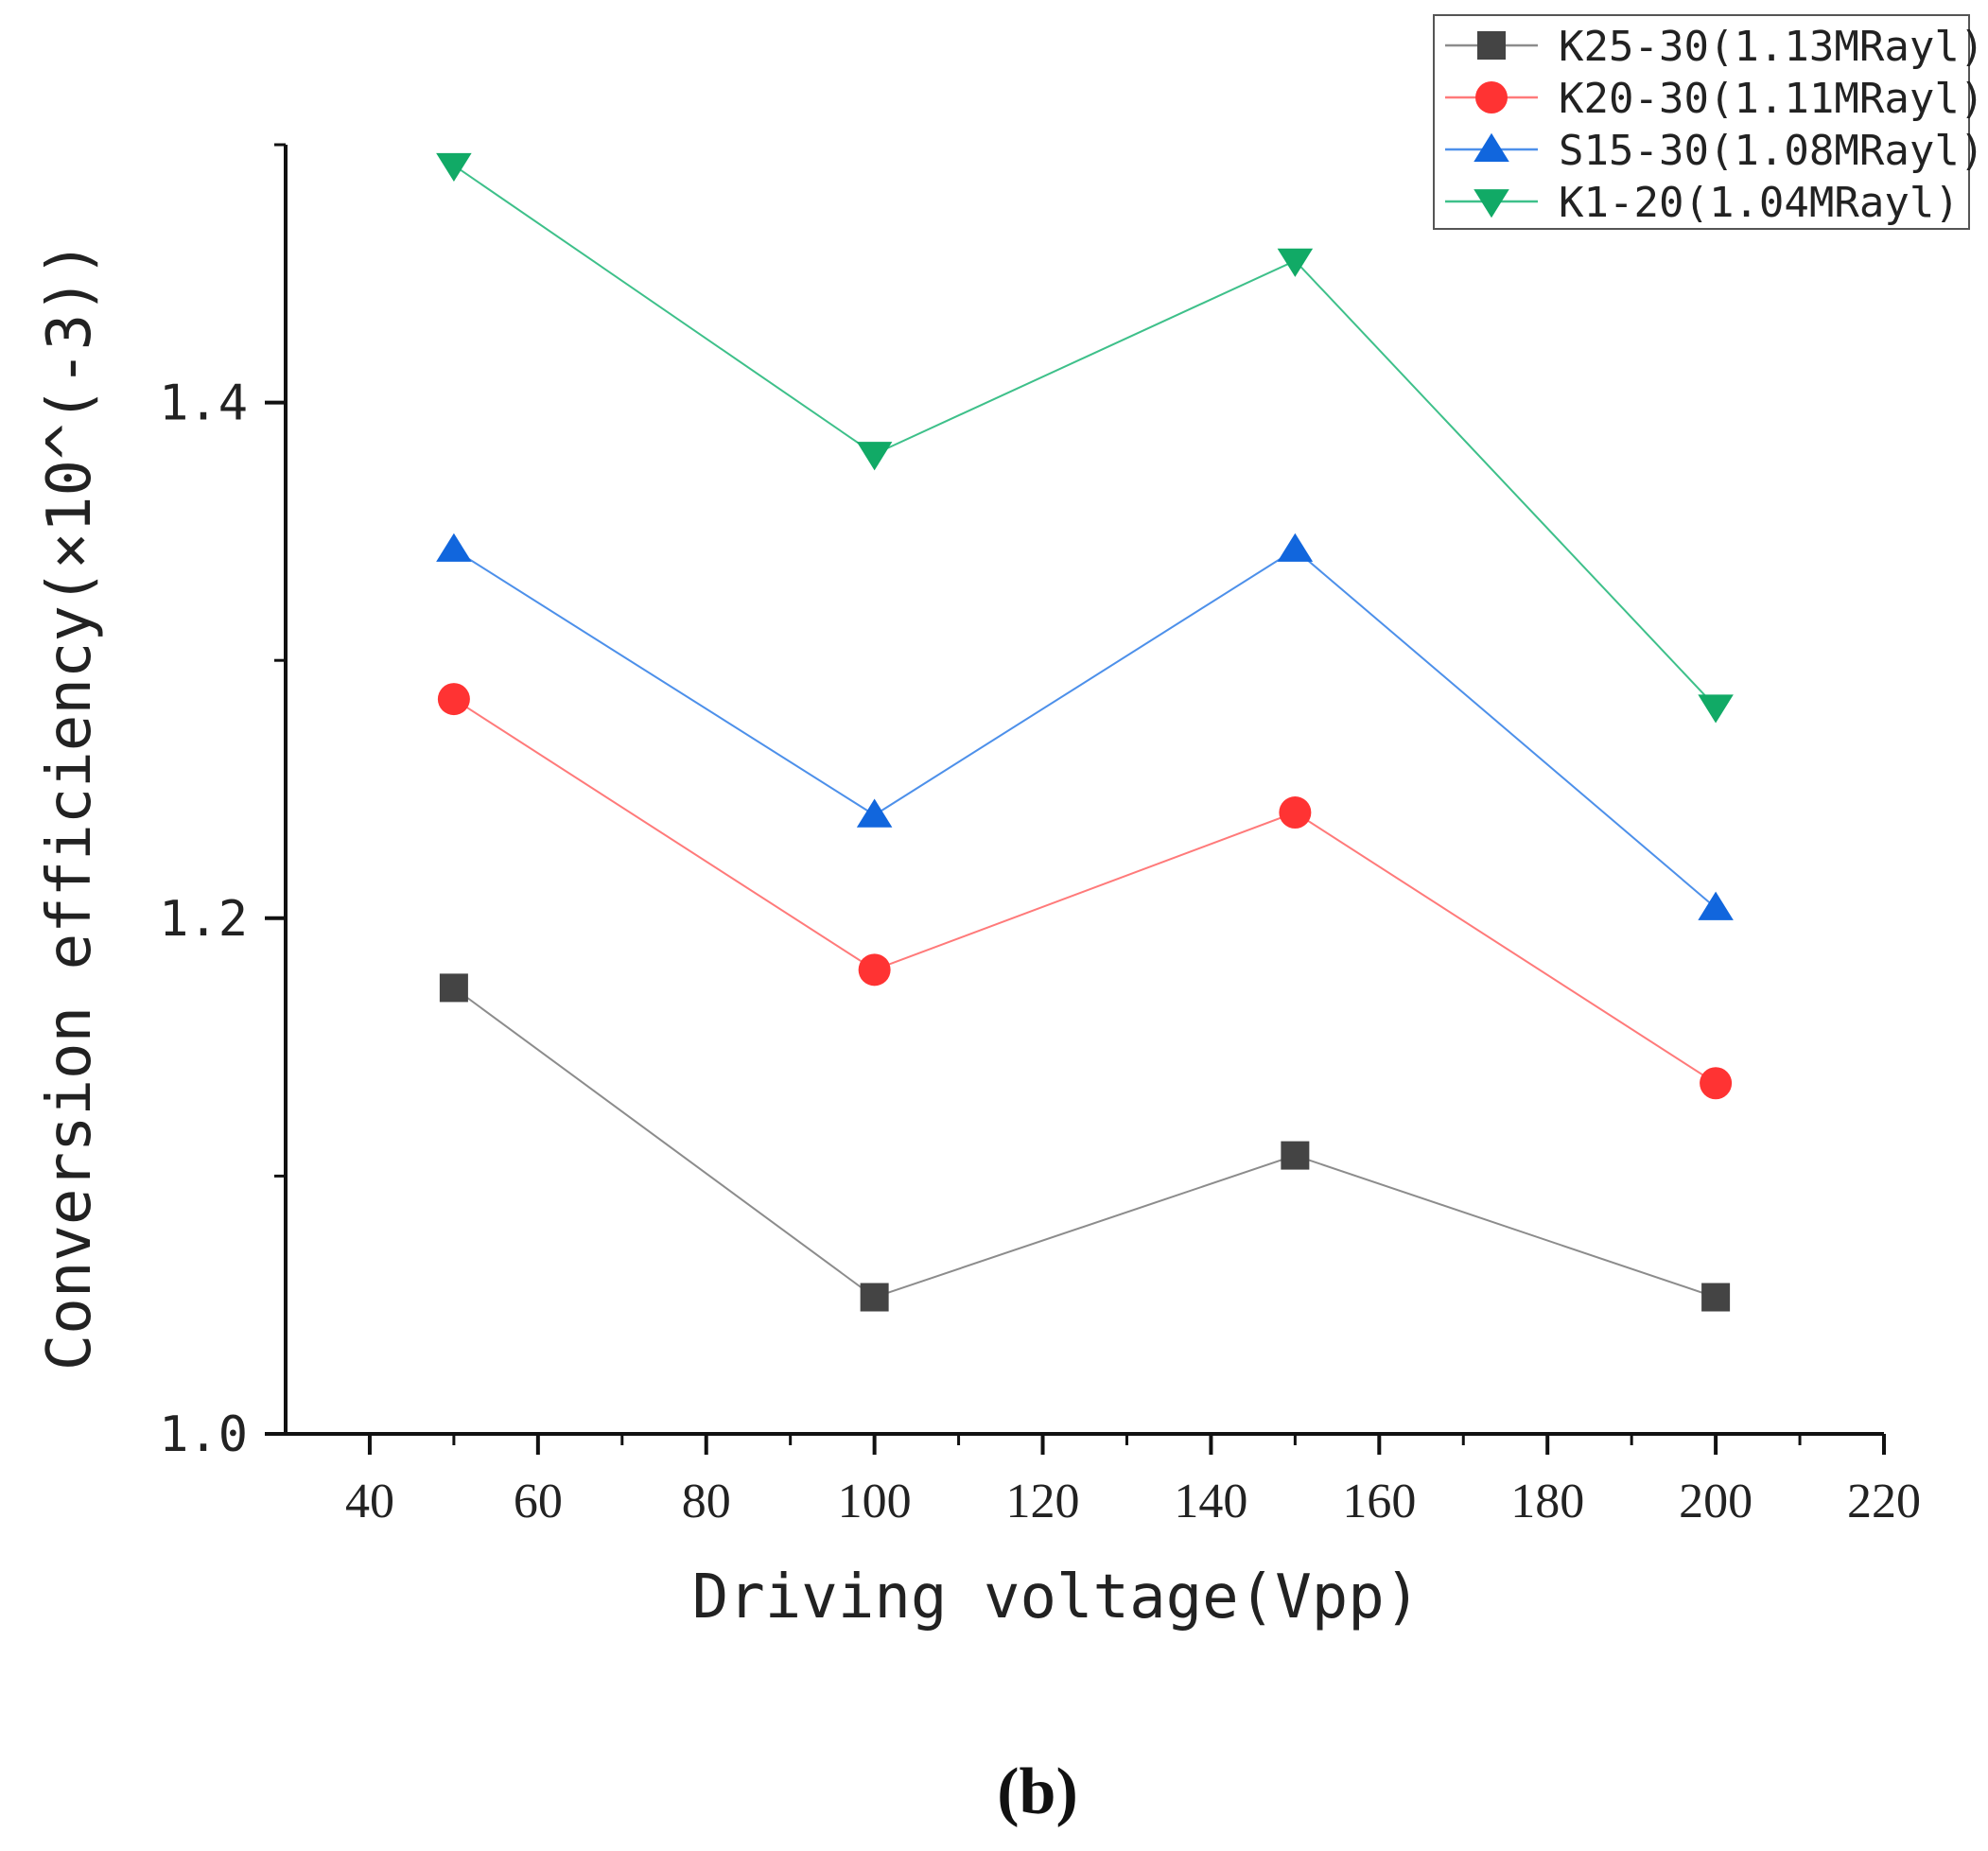 The height and width of the screenshot is (1851, 1988). What do you see at coordinates (1379, 1501) in the screenshot?
I see `x-tick-label: 160` at bounding box center [1379, 1501].